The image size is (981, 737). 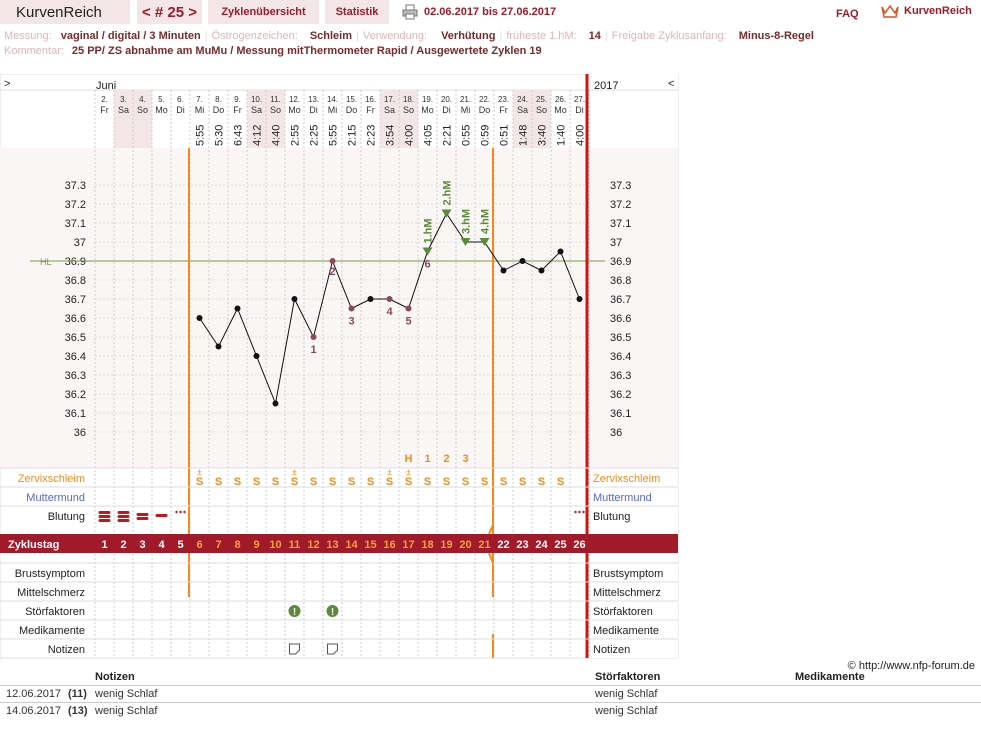 What do you see at coordinates (847, 14) in the screenshot?
I see `faq-link: FAQ` at bounding box center [847, 14].